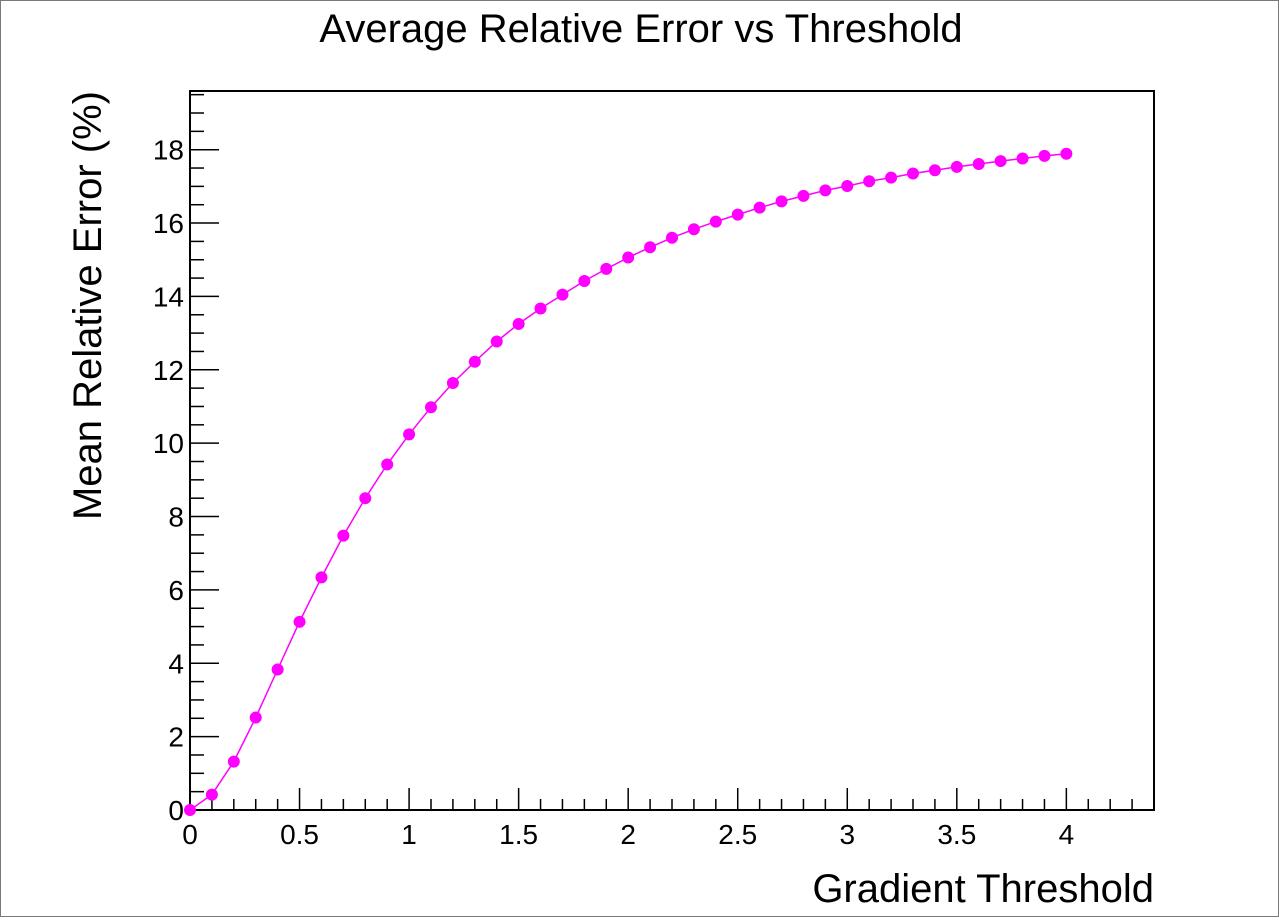 Image resolution: width=1279 pixels, height=921 pixels. What do you see at coordinates (518, 834) in the screenshot?
I see `x-tick-label: 1.5` at bounding box center [518, 834].